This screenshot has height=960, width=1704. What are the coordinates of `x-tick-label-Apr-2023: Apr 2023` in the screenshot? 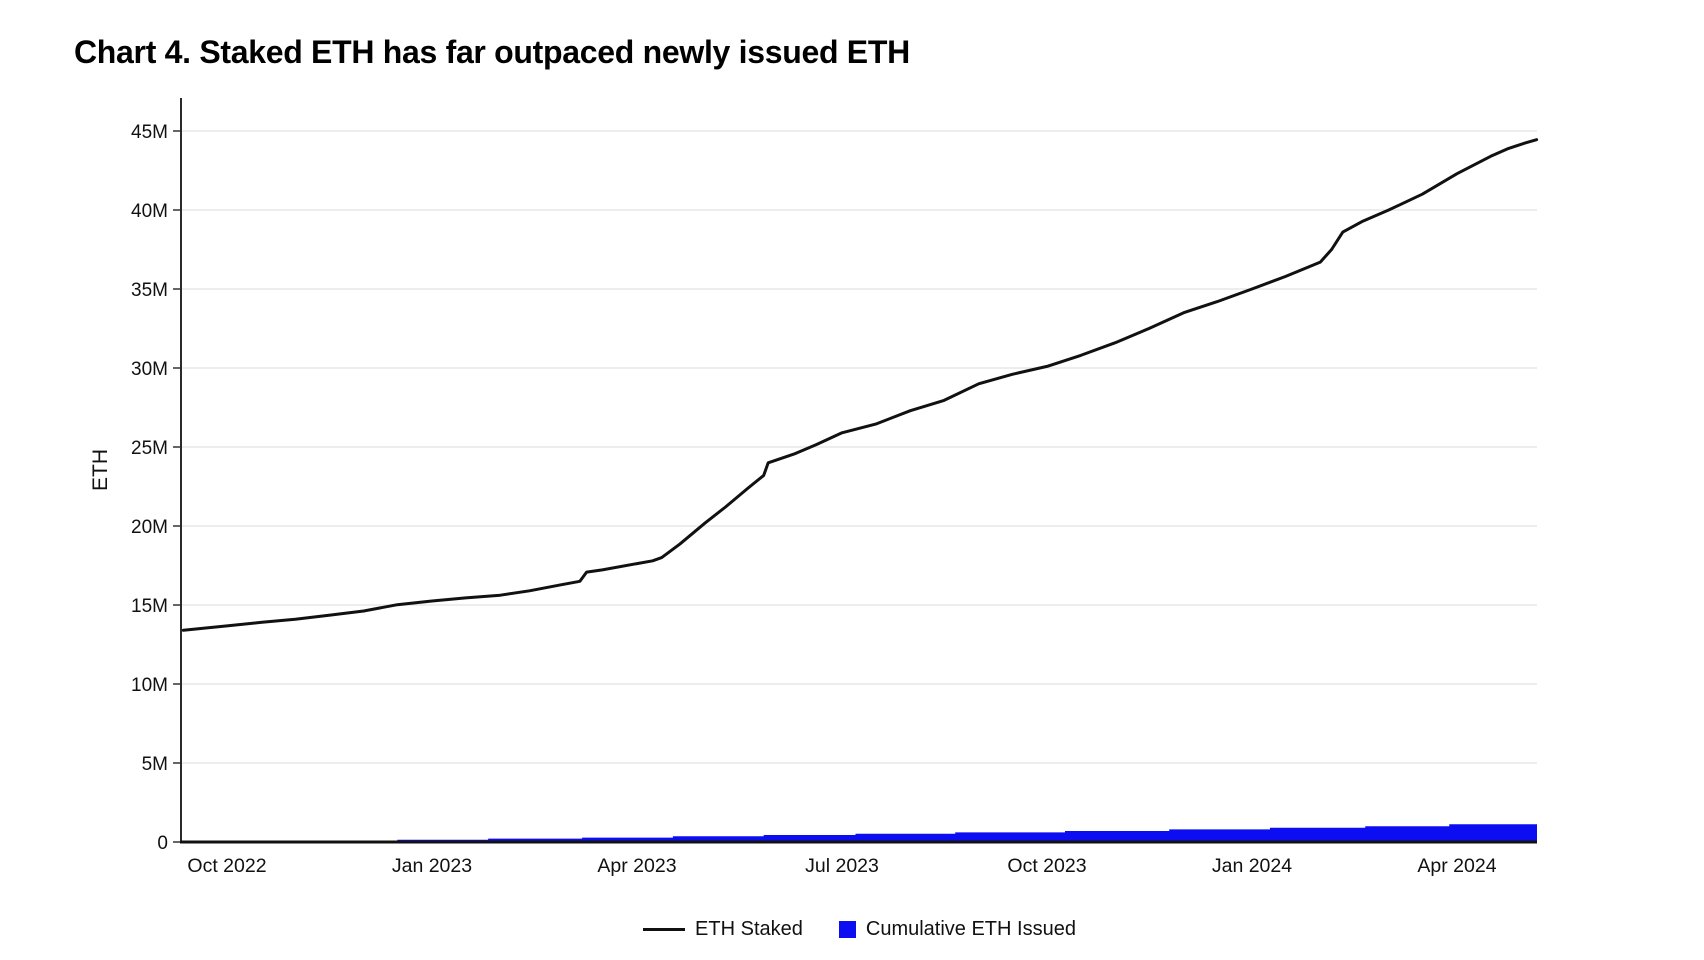 It's located at (636, 866).